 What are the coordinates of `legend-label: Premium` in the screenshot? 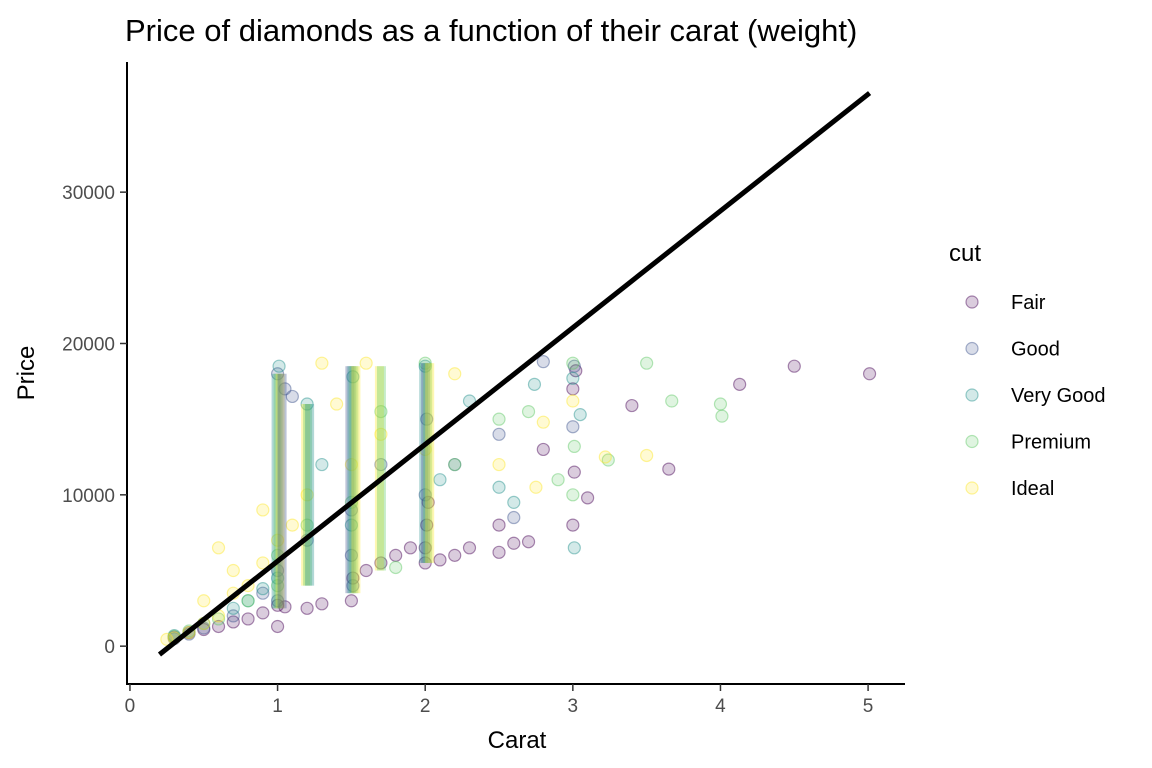 It's located at (1051, 443).